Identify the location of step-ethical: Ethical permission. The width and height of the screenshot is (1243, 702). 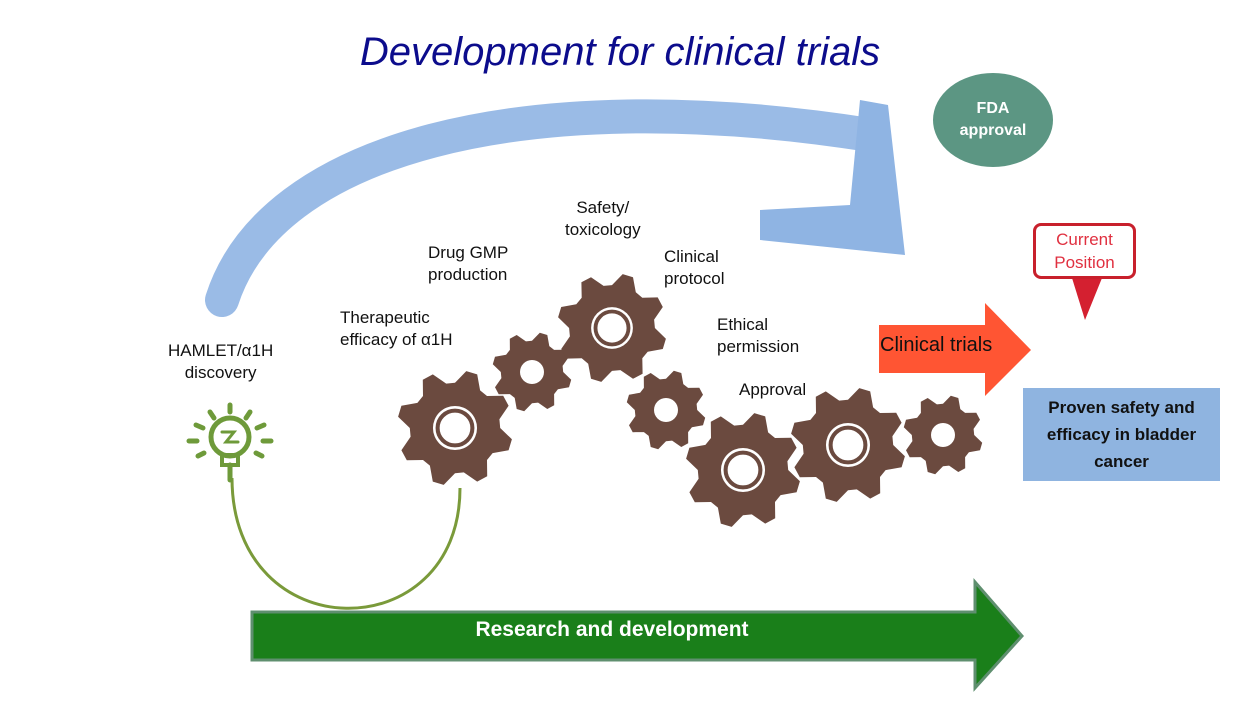
(758, 336).